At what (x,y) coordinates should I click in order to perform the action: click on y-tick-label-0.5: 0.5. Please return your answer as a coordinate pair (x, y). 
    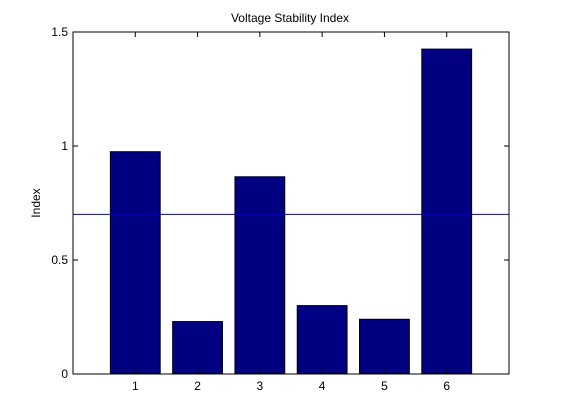
    Looking at the image, I should click on (59, 260).